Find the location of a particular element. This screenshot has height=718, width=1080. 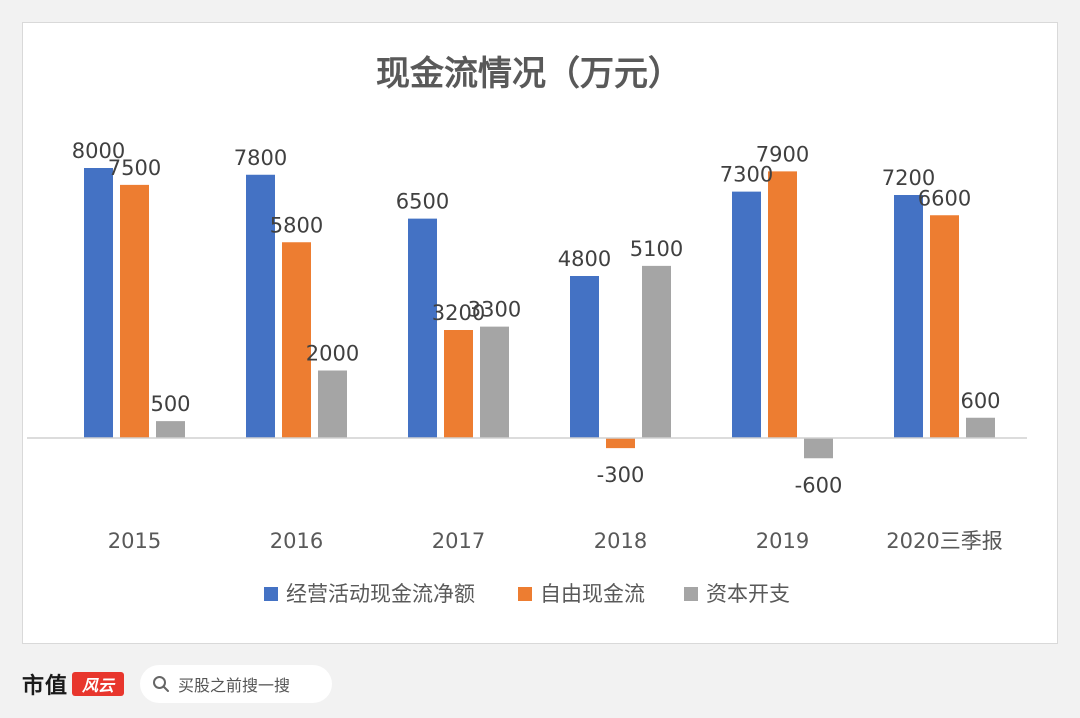

x-tick-2016: 2016 is located at coordinates (296, 541).